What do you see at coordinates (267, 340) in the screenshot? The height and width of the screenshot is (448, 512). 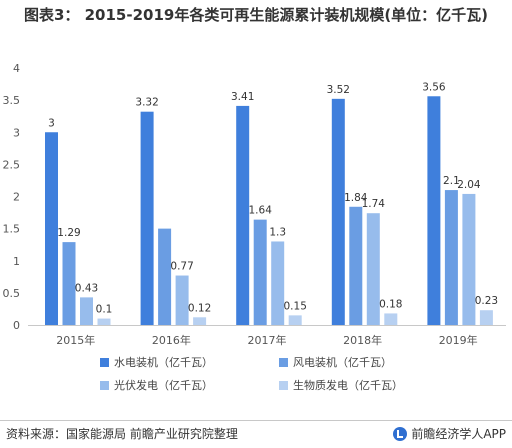 I see `x-tick-label: 2017年` at bounding box center [267, 340].